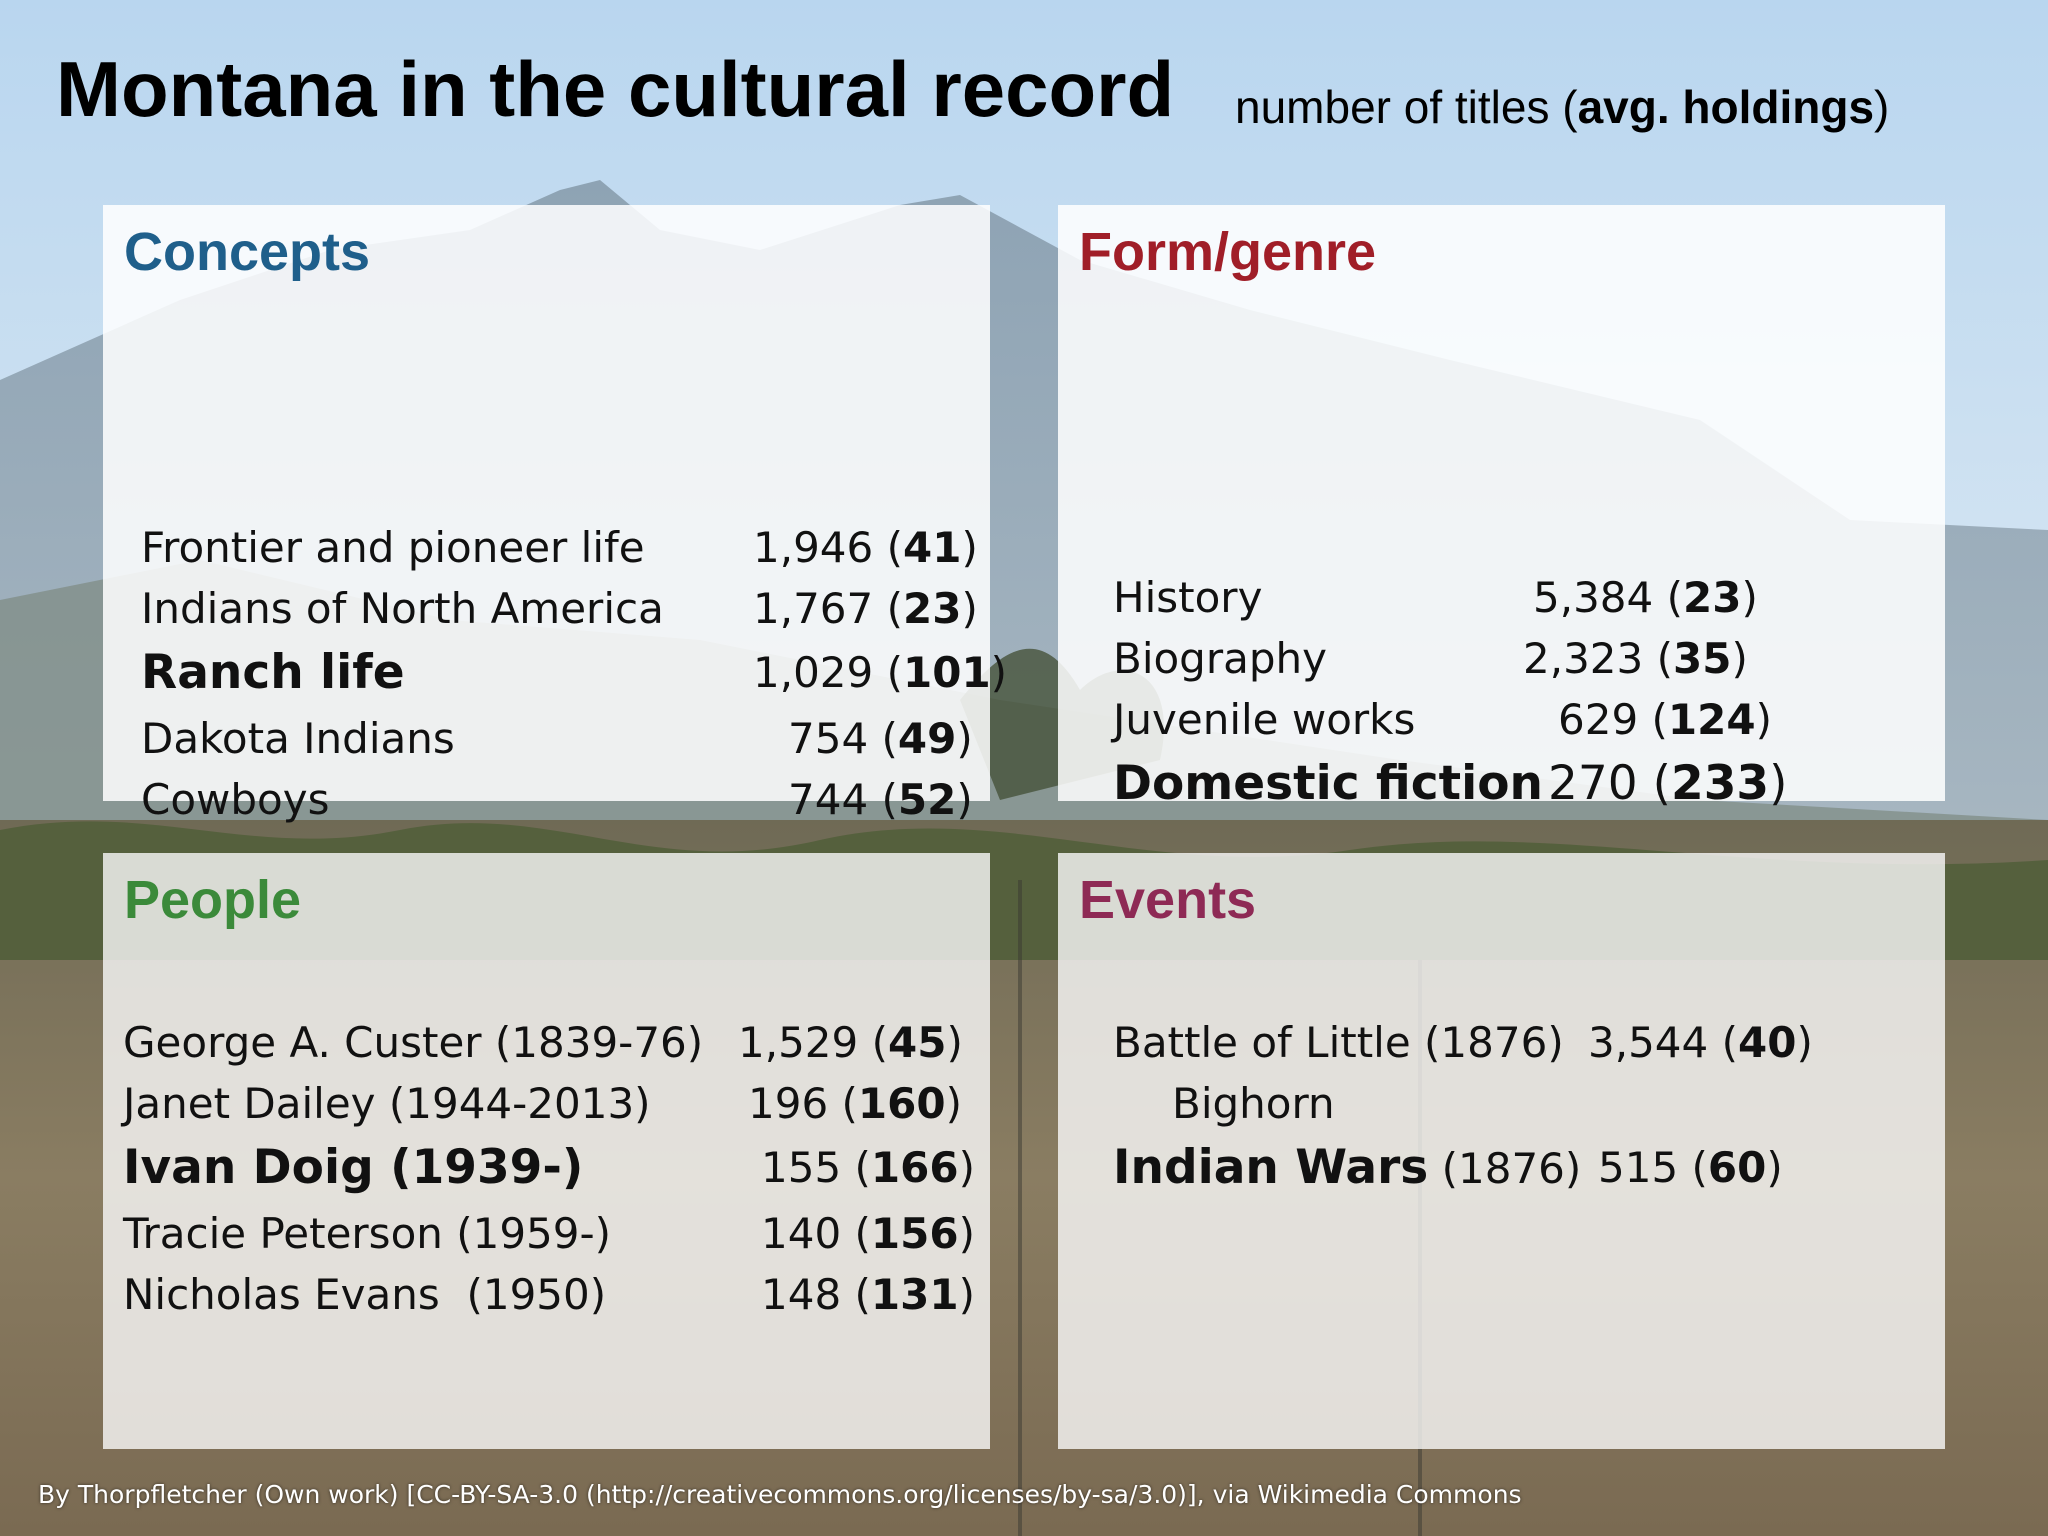 This screenshot has height=1536, width=2048. What do you see at coordinates (1882, 107) in the screenshot?
I see `subtitle-suffix: )` at bounding box center [1882, 107].